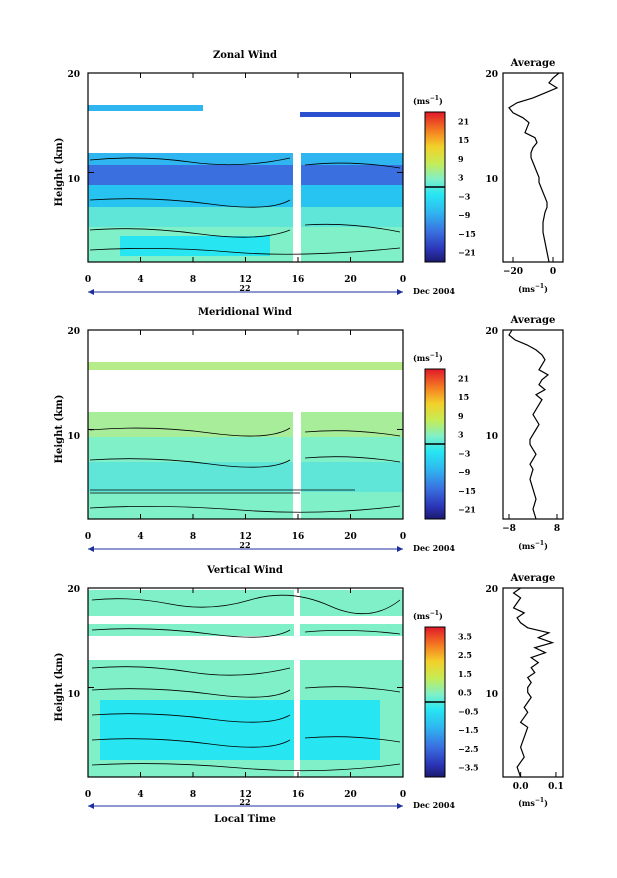 The width and height of the screenshot is (617, 878). I want to click on colorbar-tick-label: 15, so click(463, 397).